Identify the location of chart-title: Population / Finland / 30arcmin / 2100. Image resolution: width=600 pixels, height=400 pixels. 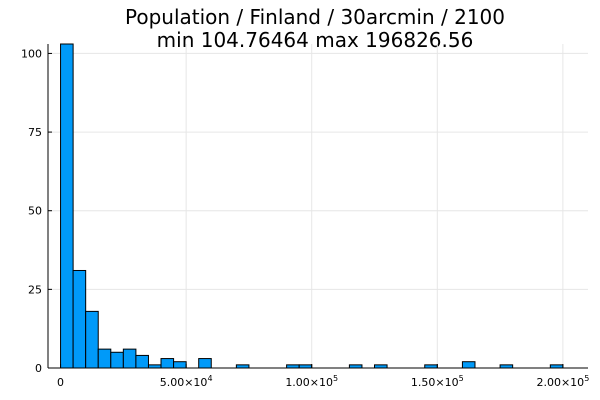
(315, 17).